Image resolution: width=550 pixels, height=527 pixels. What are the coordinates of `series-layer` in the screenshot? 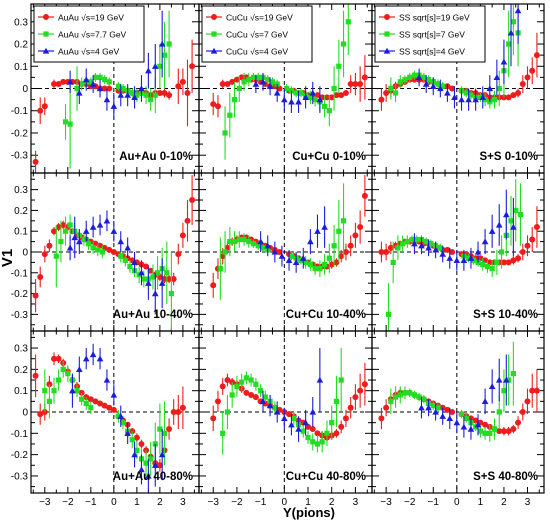 It's located at (289, 401).